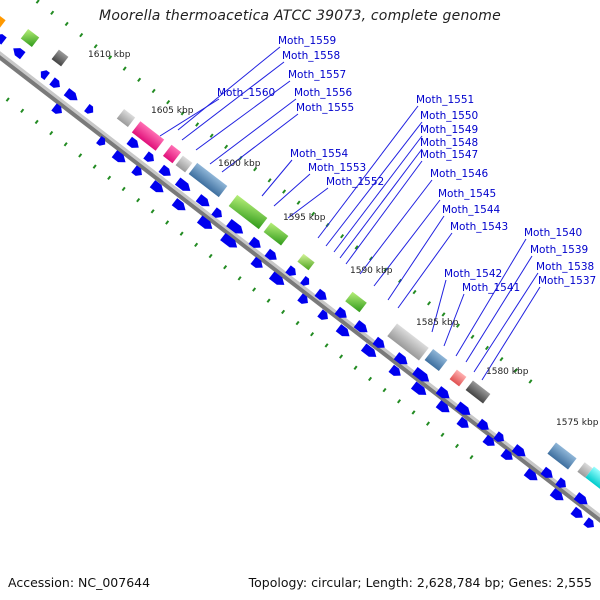 Image resolution: width=600 pixels, height=600 pixels. What do you see at coordinates (79, 582) in the screenshot?
I see `accession-label: Accession: NC_007644` at bounding box center [79, 582].